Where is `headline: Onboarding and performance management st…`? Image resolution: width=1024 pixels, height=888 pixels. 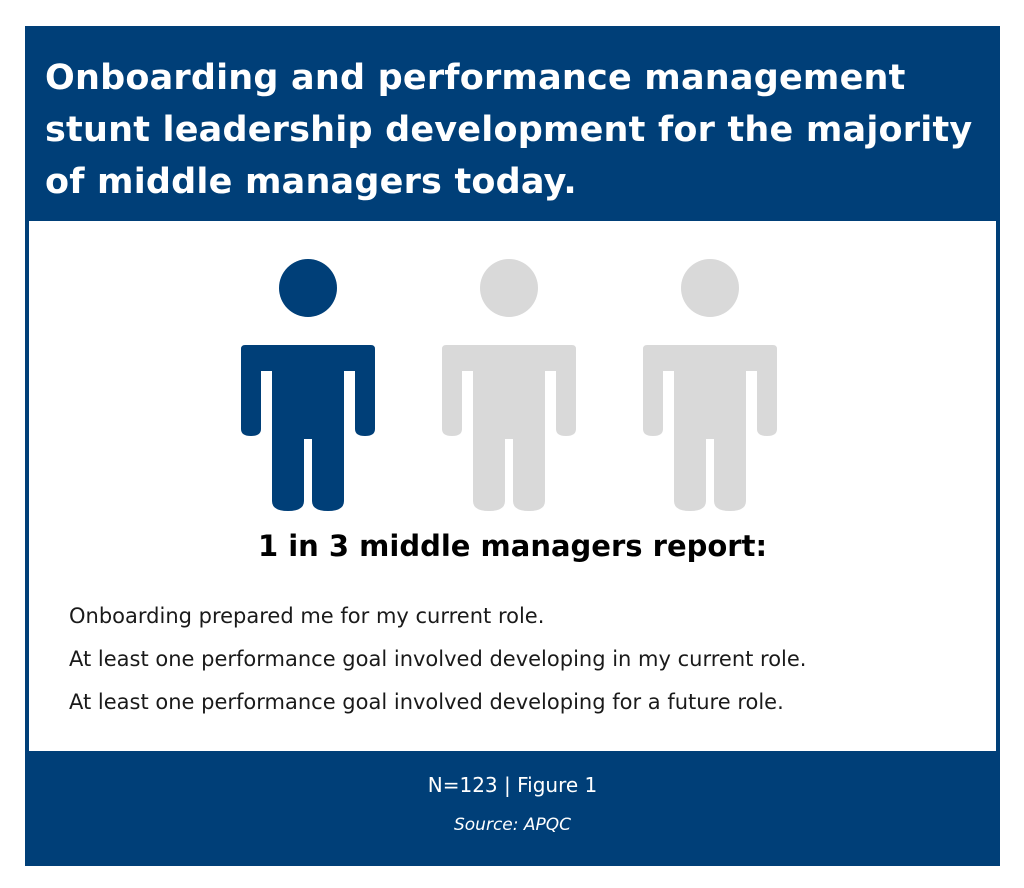
headline: Onboarding and performance management st… is located at coordinates (509, 130).